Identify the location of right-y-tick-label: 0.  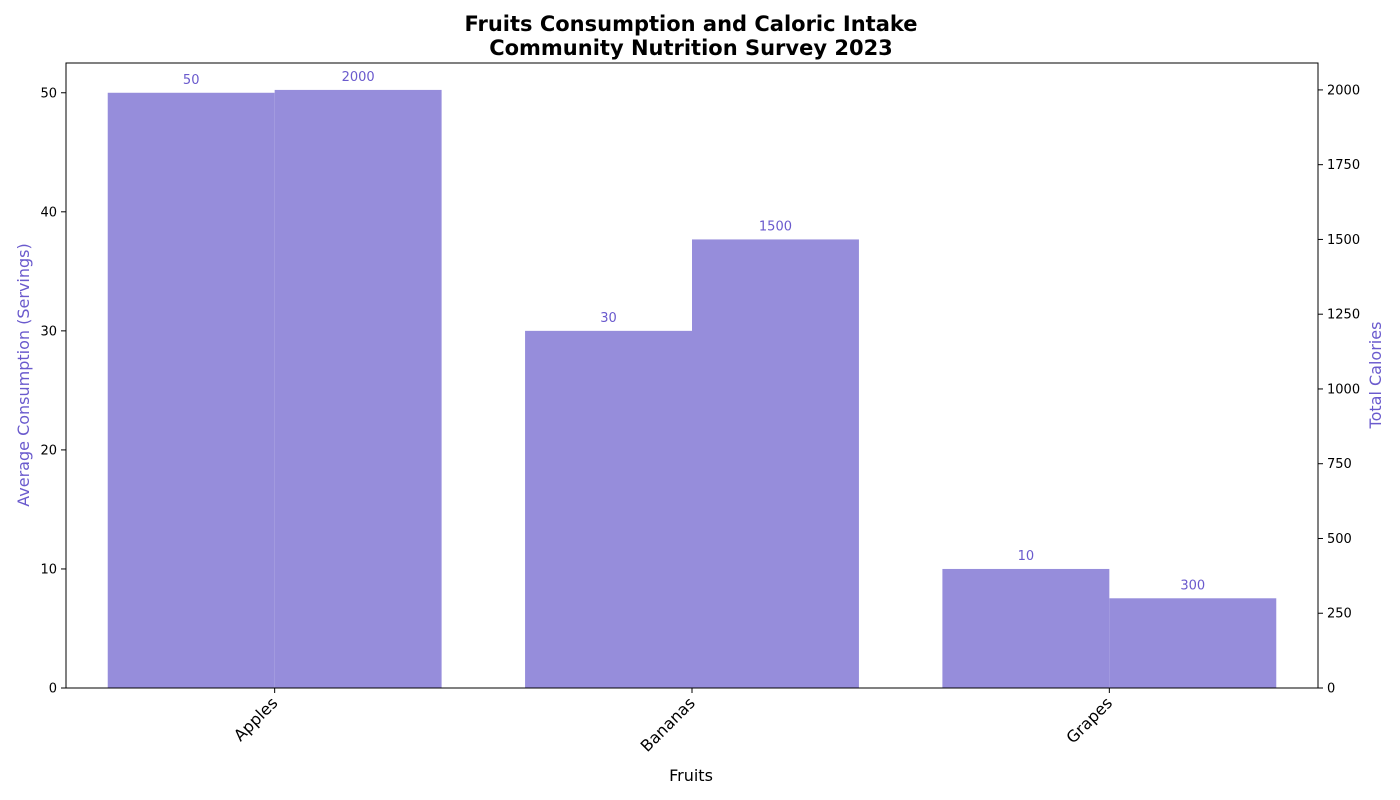
(1331, 689).